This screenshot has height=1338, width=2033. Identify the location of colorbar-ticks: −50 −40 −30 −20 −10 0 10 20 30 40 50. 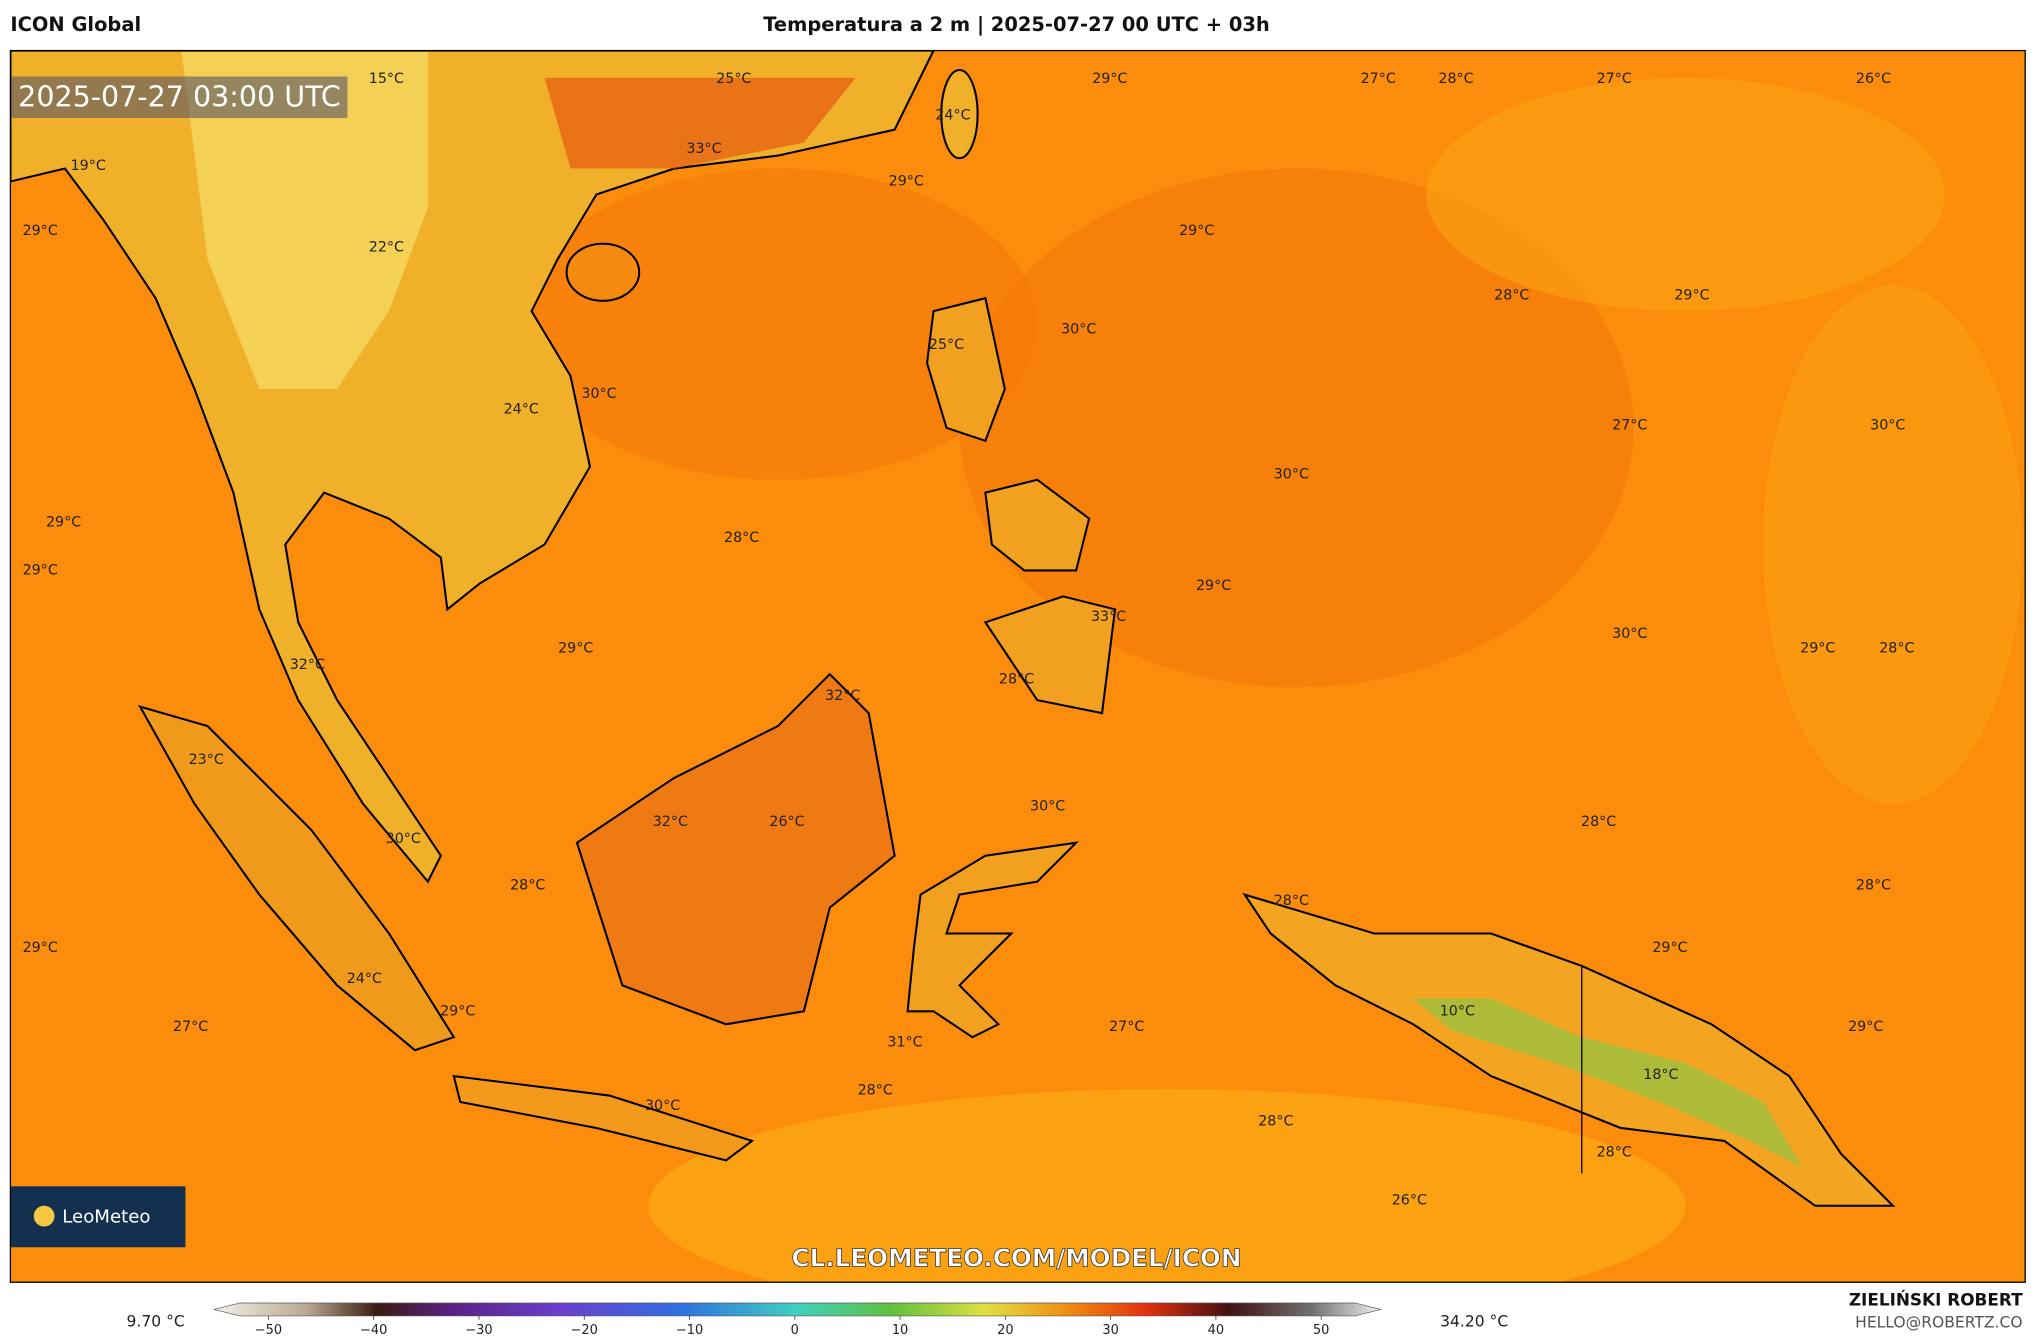
(792, 1326).